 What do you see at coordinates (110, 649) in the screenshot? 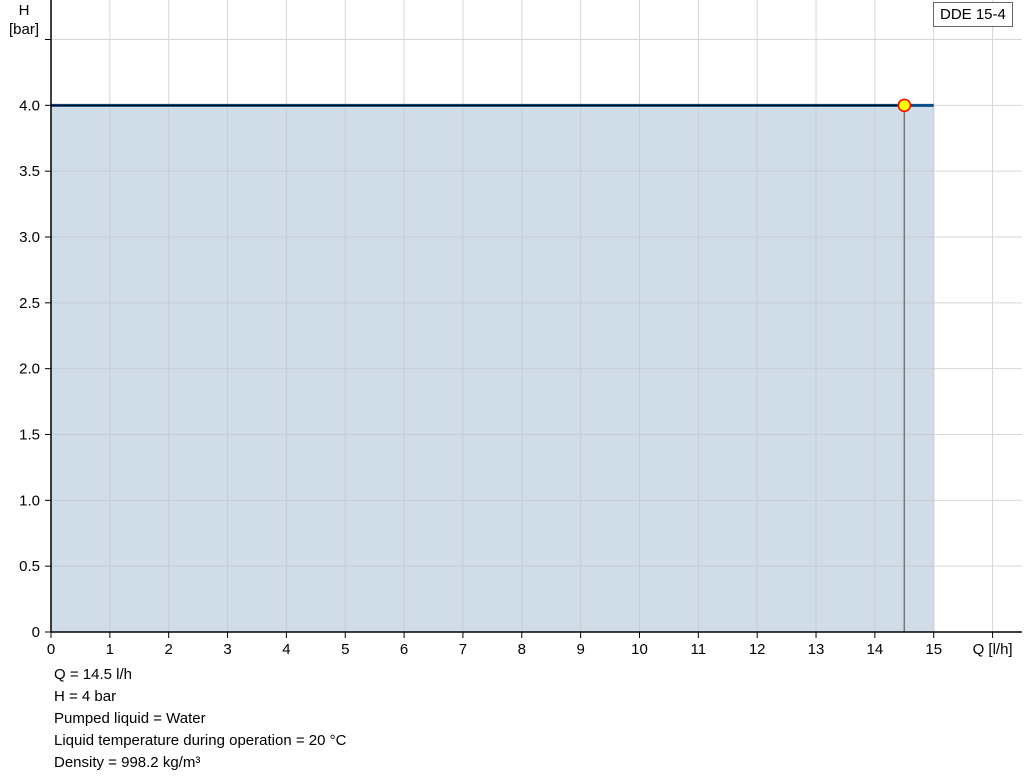
I see `x-tick-label: 1` at bounding box center [110, 649].